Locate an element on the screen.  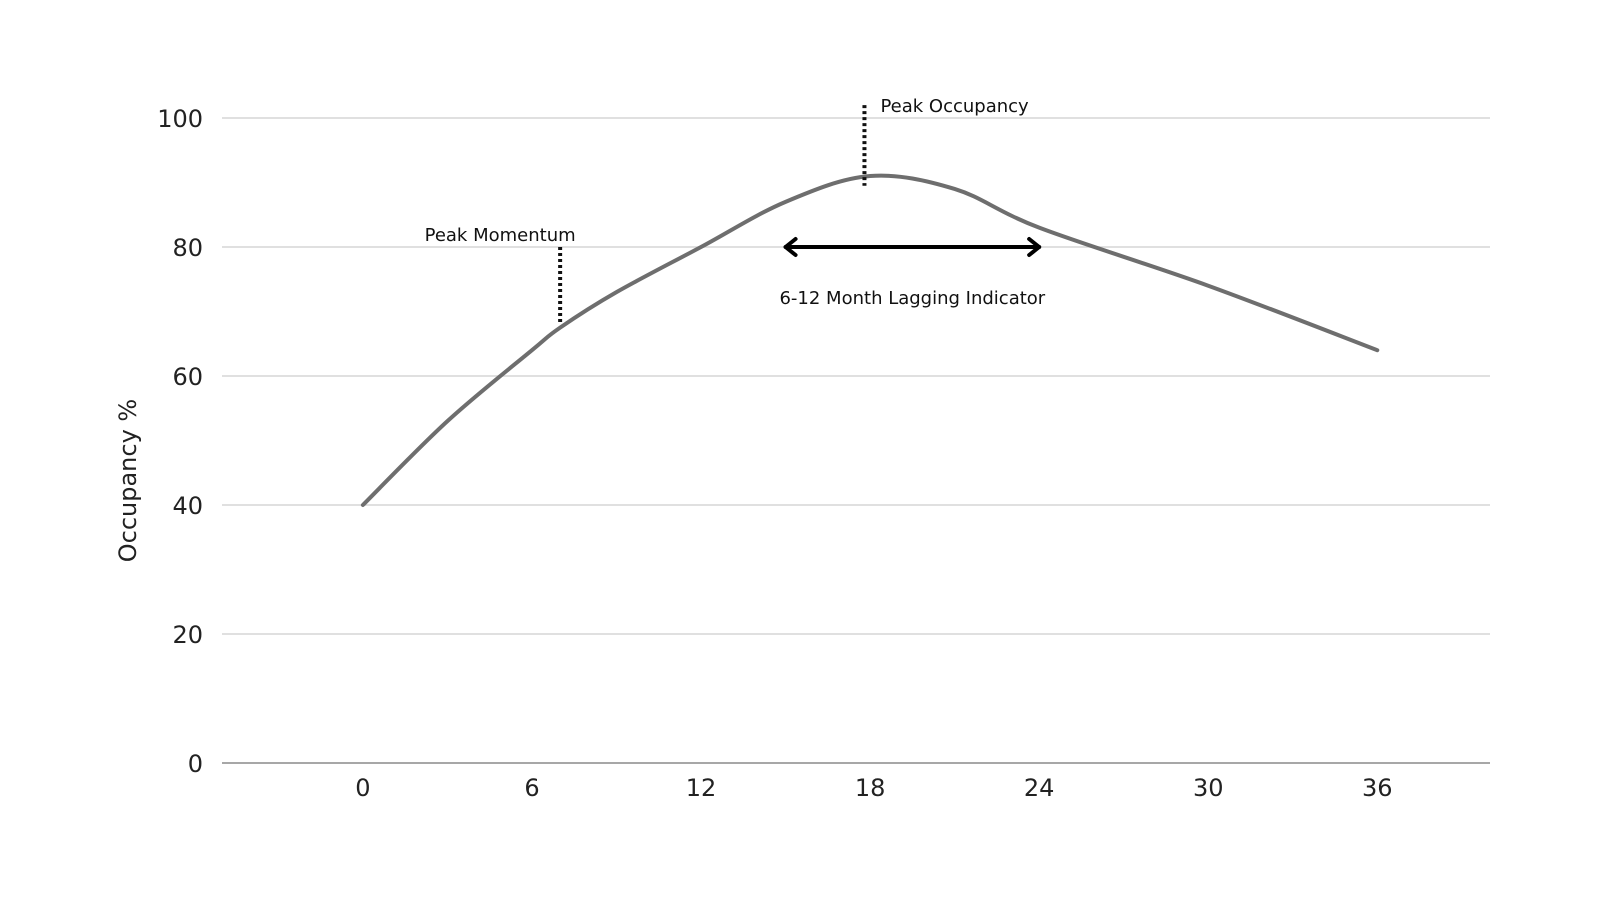
y-tick-label: 40 is located at coordinates (187, 506).